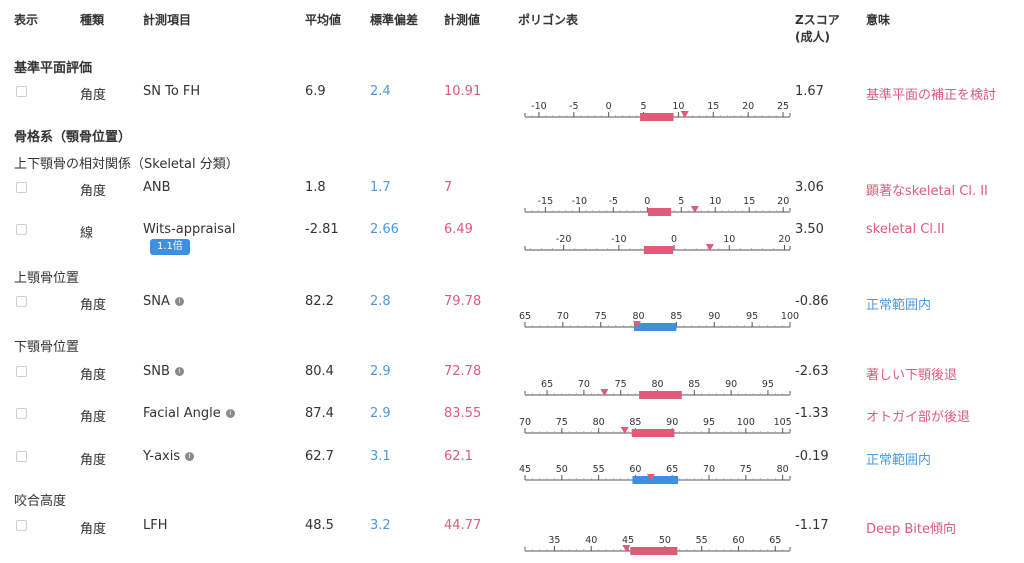  What do you see at coordinates (462, 20) in the screenshot?
I see `header-measured: 計測値` at bounding box center [462, 20].